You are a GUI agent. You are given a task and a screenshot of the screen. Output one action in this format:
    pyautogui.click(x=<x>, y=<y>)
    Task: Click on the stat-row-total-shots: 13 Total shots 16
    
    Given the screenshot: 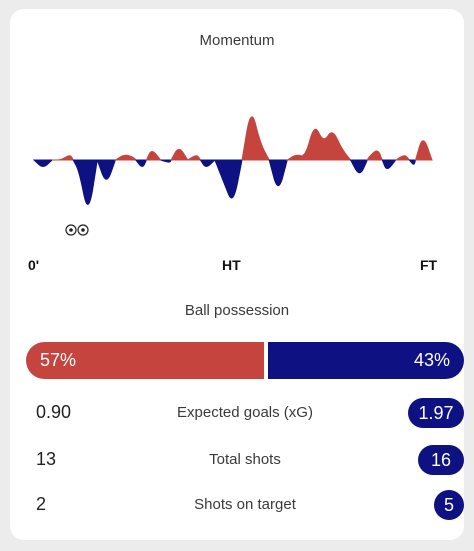 What is the action you would take?
    pyautogui.click(x=245, y=460)
    